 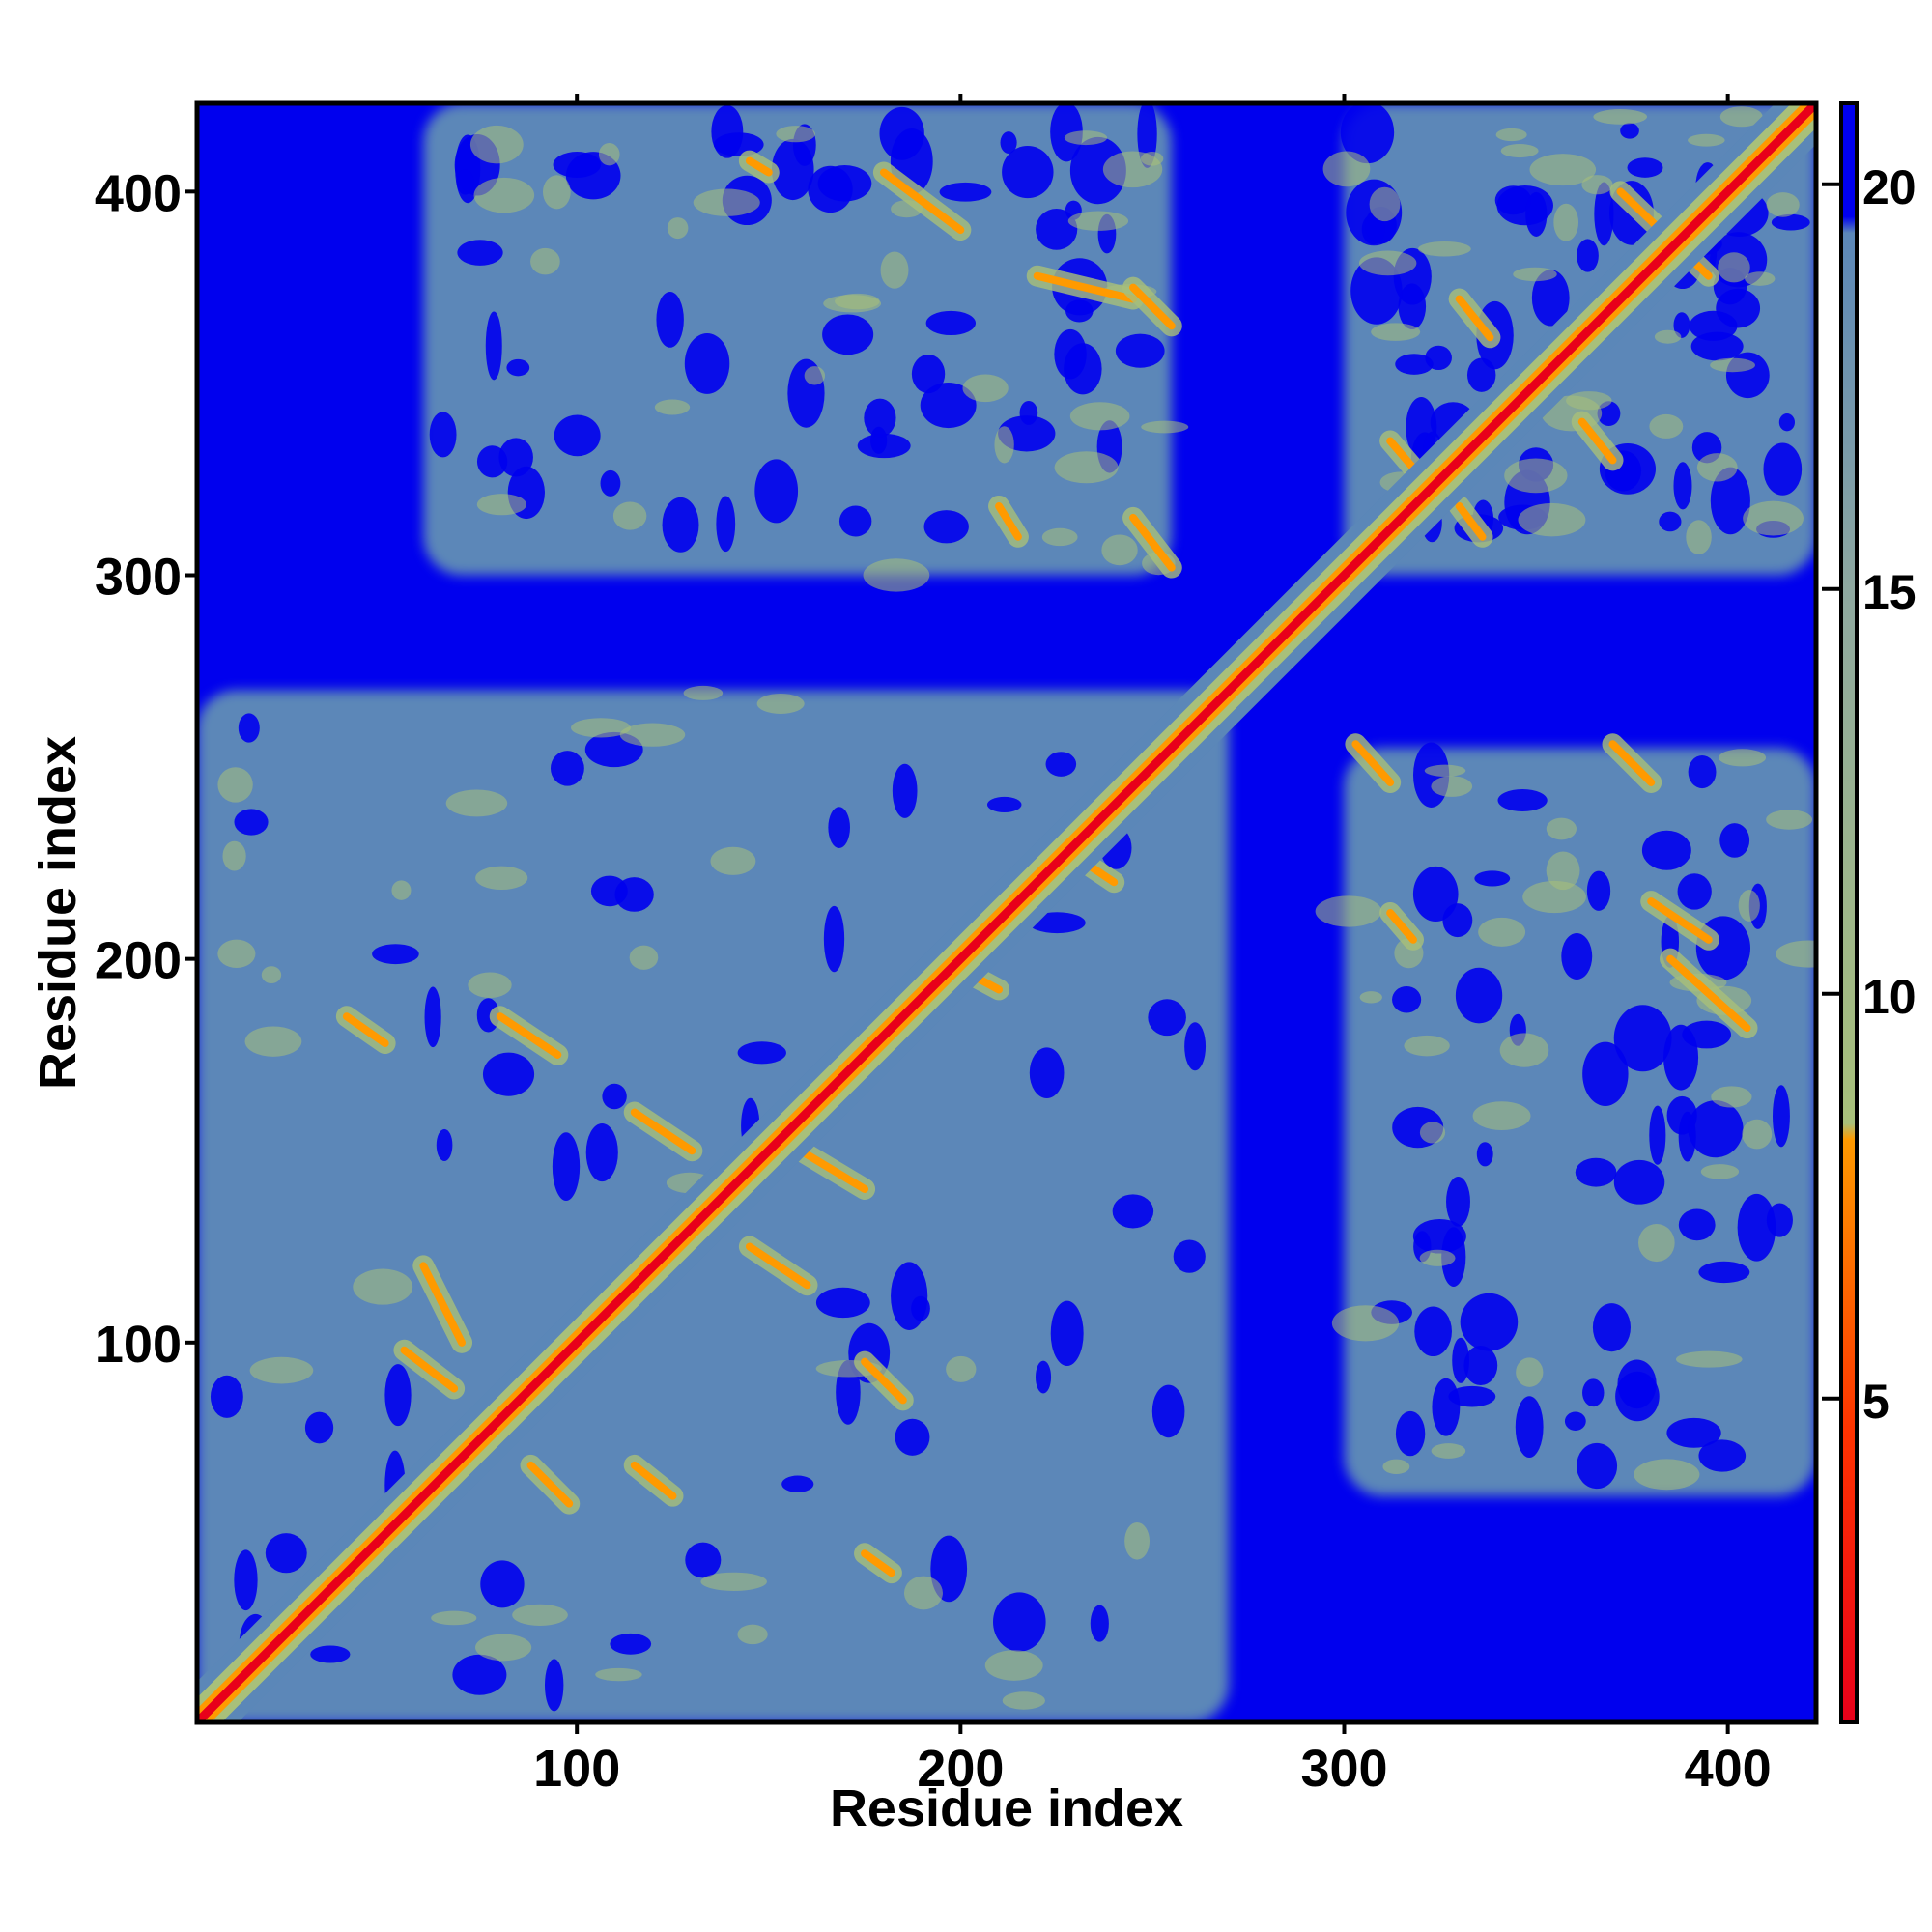 What do you see at coordinates (58, 913) in the screenshot?
I see `y-axis-title: Residue index` at bounding box center [58, 913].